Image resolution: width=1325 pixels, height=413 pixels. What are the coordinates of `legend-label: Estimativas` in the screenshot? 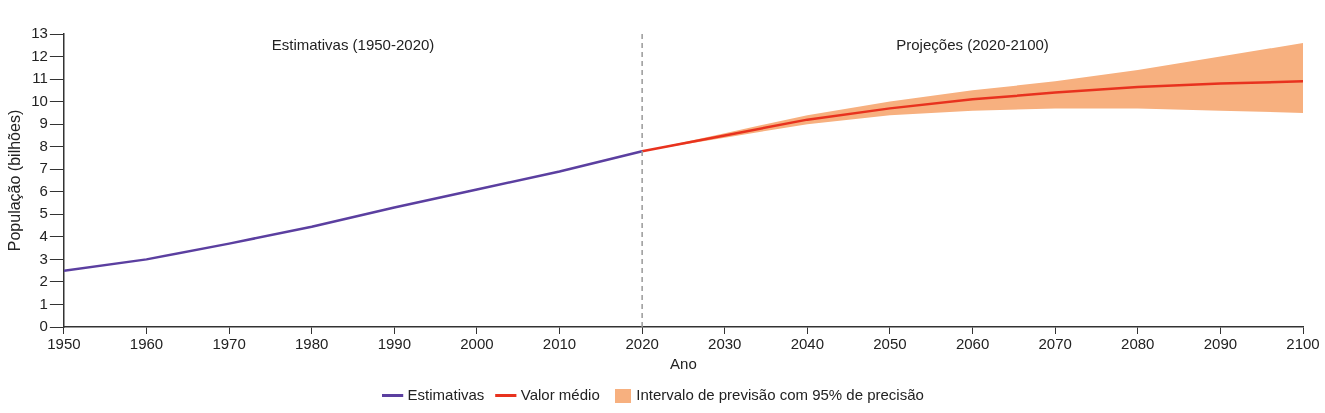 It's located at (446, 394).